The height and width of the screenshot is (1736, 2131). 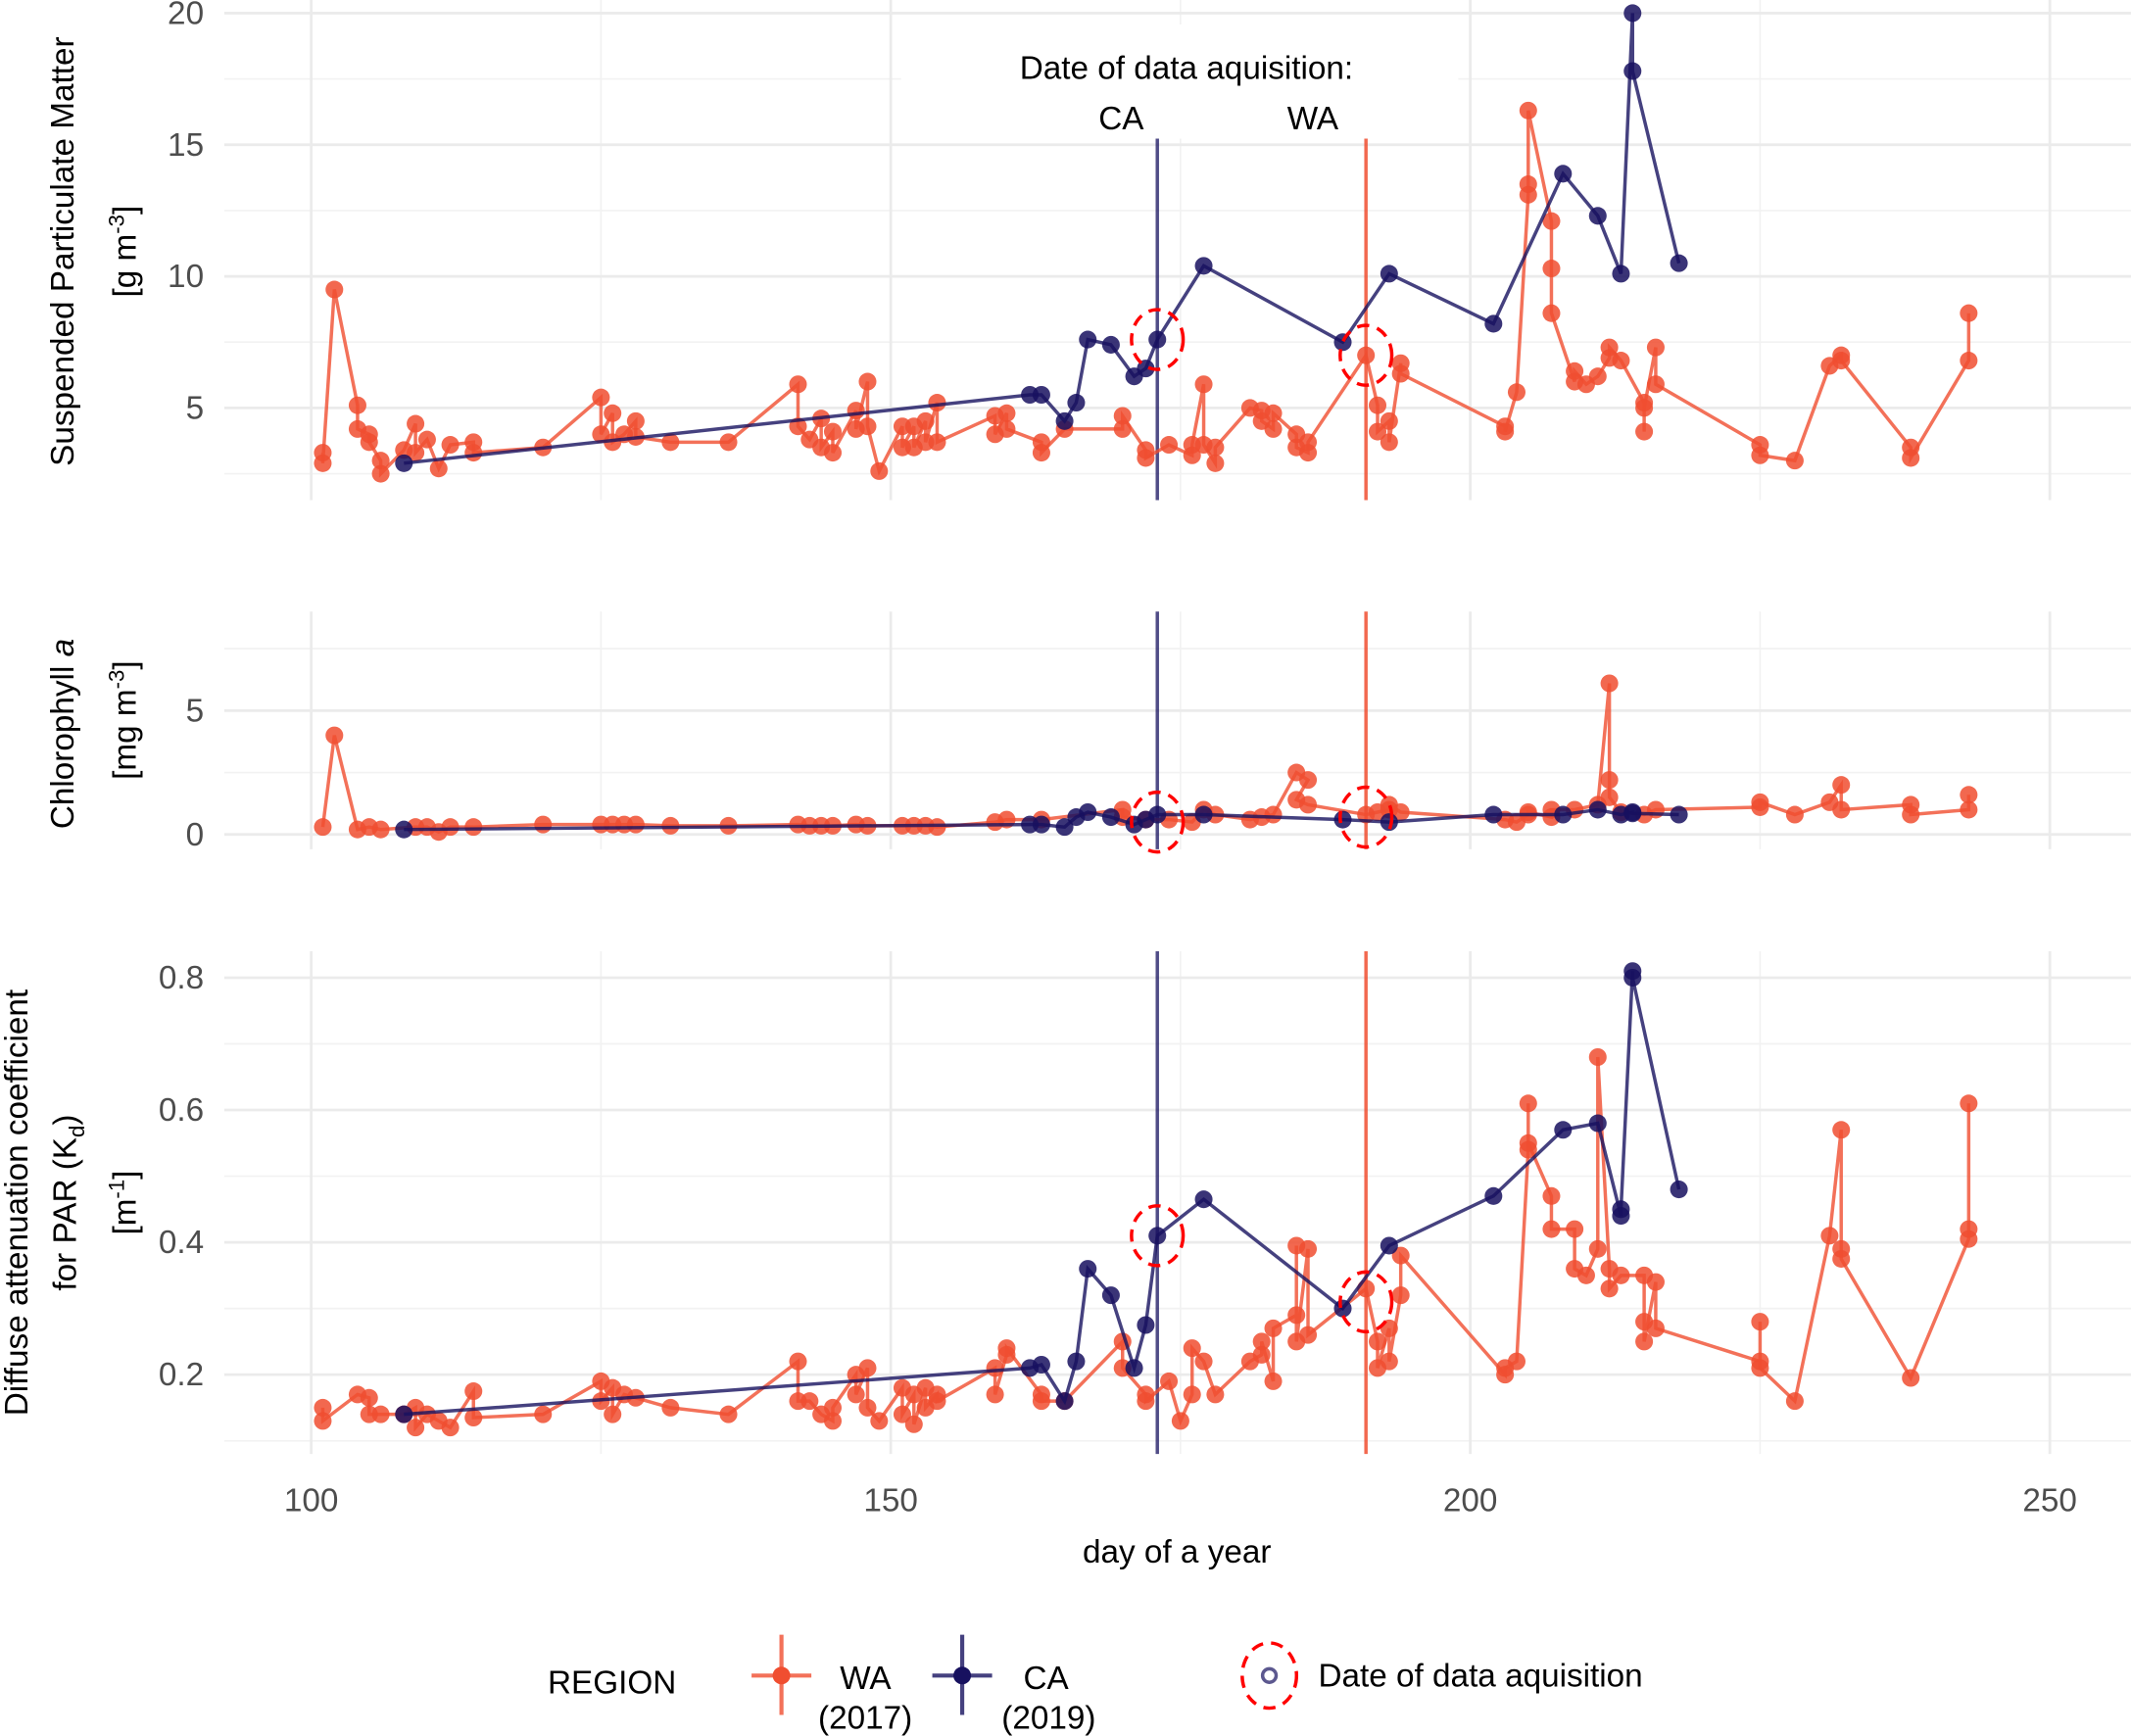 What do you see at coordinates (63, 734) in the screenshot?
I see `y-title-chl-label: Chlorophyll a` at bounding box center [63, 734].